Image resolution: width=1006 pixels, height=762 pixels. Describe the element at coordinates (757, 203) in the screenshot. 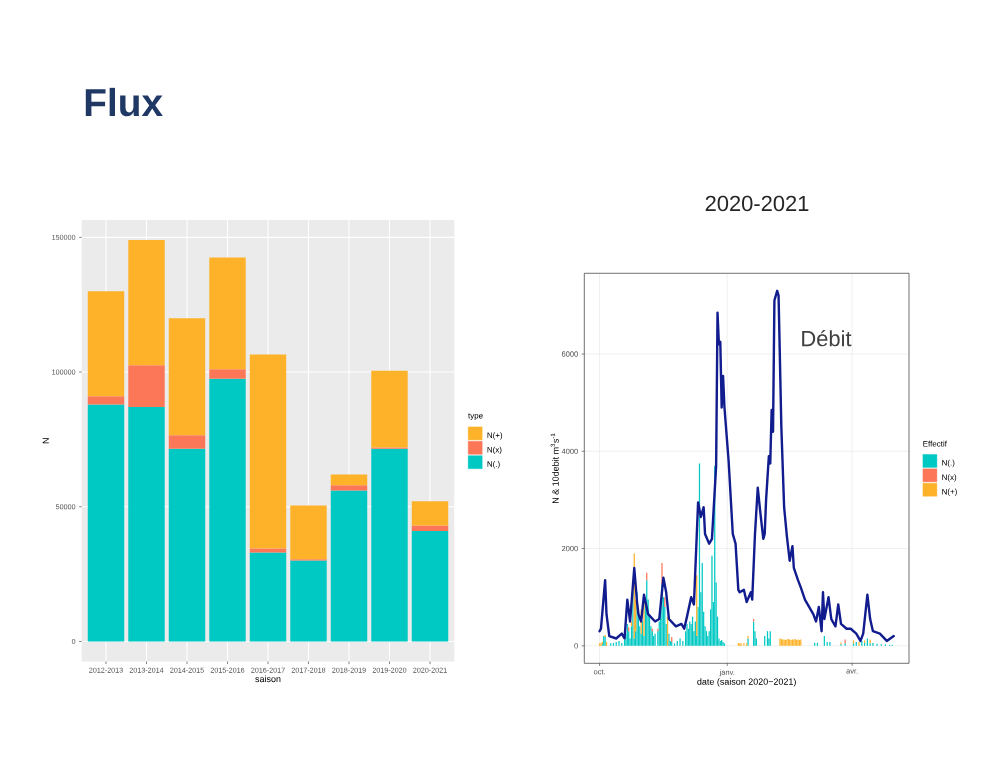

I see `chart-title: 2020-2021` at that location.